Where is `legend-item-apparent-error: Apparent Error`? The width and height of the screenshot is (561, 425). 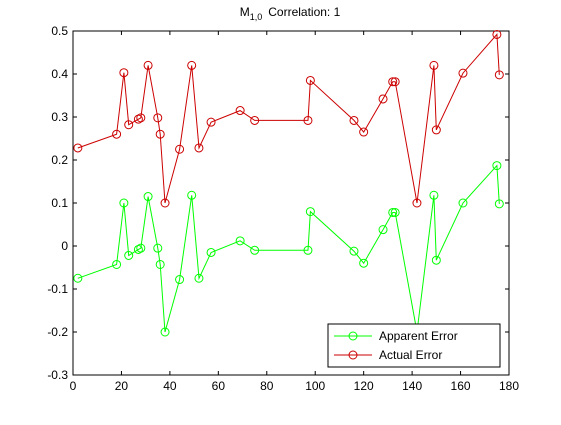 legend-item-apparent-error: Apparent Error is located at coordinates (396, 336).